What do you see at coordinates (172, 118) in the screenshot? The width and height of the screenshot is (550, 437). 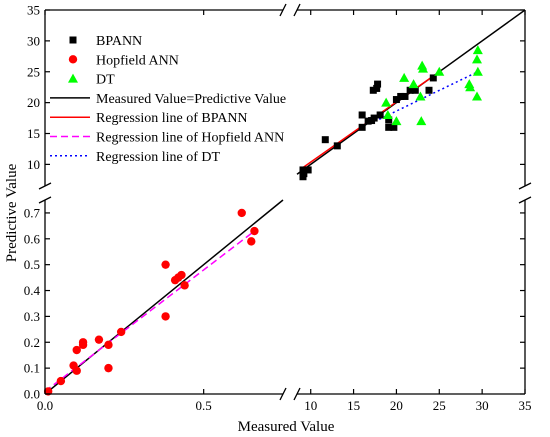 I see `legend-4-label: Regression line of BPANN` at bounding box center [172, 118].